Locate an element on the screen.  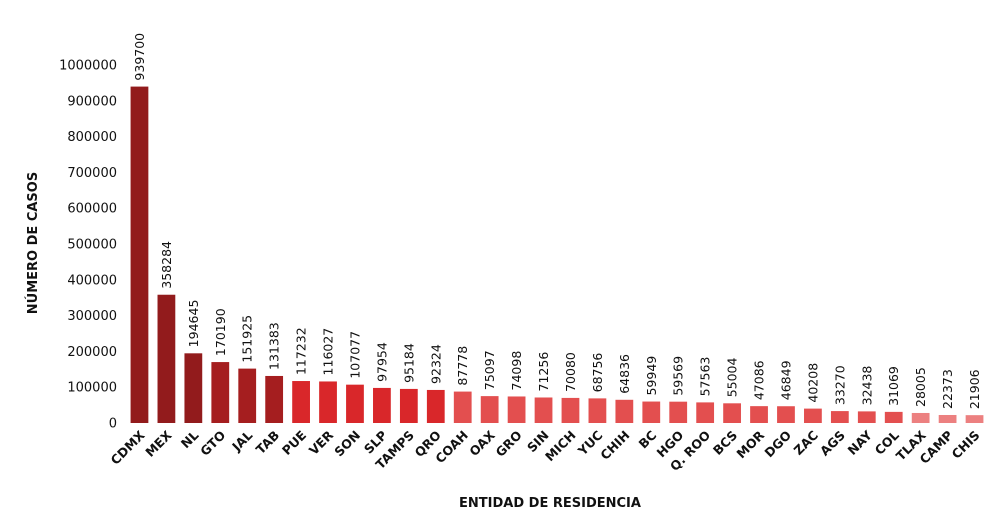
x-tick-label: PUE is located at coordinates (294, 443).